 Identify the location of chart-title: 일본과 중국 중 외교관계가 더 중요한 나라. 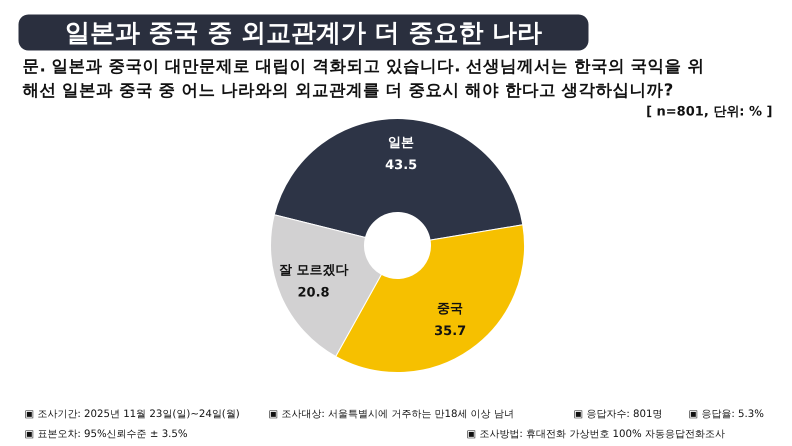
(303, 32).